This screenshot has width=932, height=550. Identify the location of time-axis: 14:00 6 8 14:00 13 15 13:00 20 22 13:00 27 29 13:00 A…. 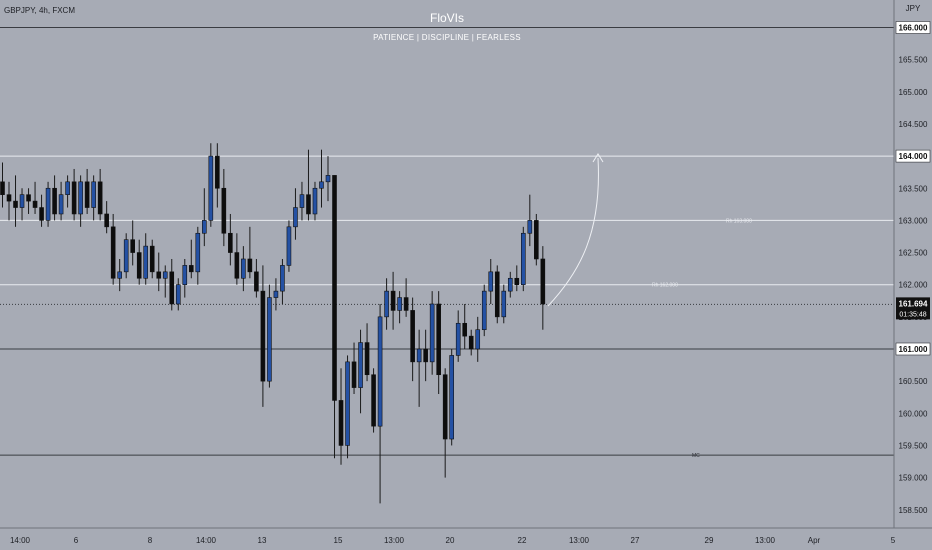
(453, 540).